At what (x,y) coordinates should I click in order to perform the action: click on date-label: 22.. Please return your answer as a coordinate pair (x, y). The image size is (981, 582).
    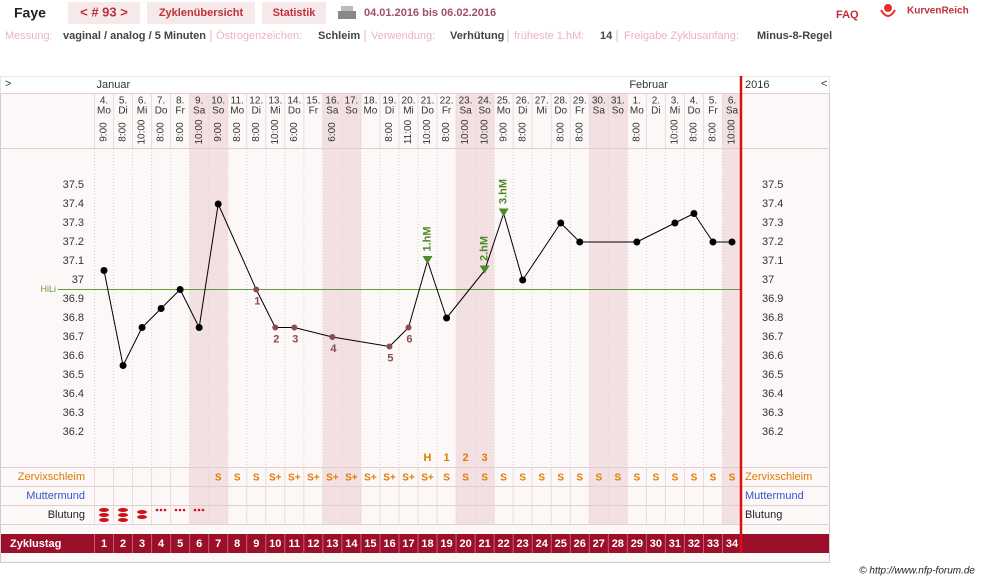
    Looking at the image, I should click on (447, 101).